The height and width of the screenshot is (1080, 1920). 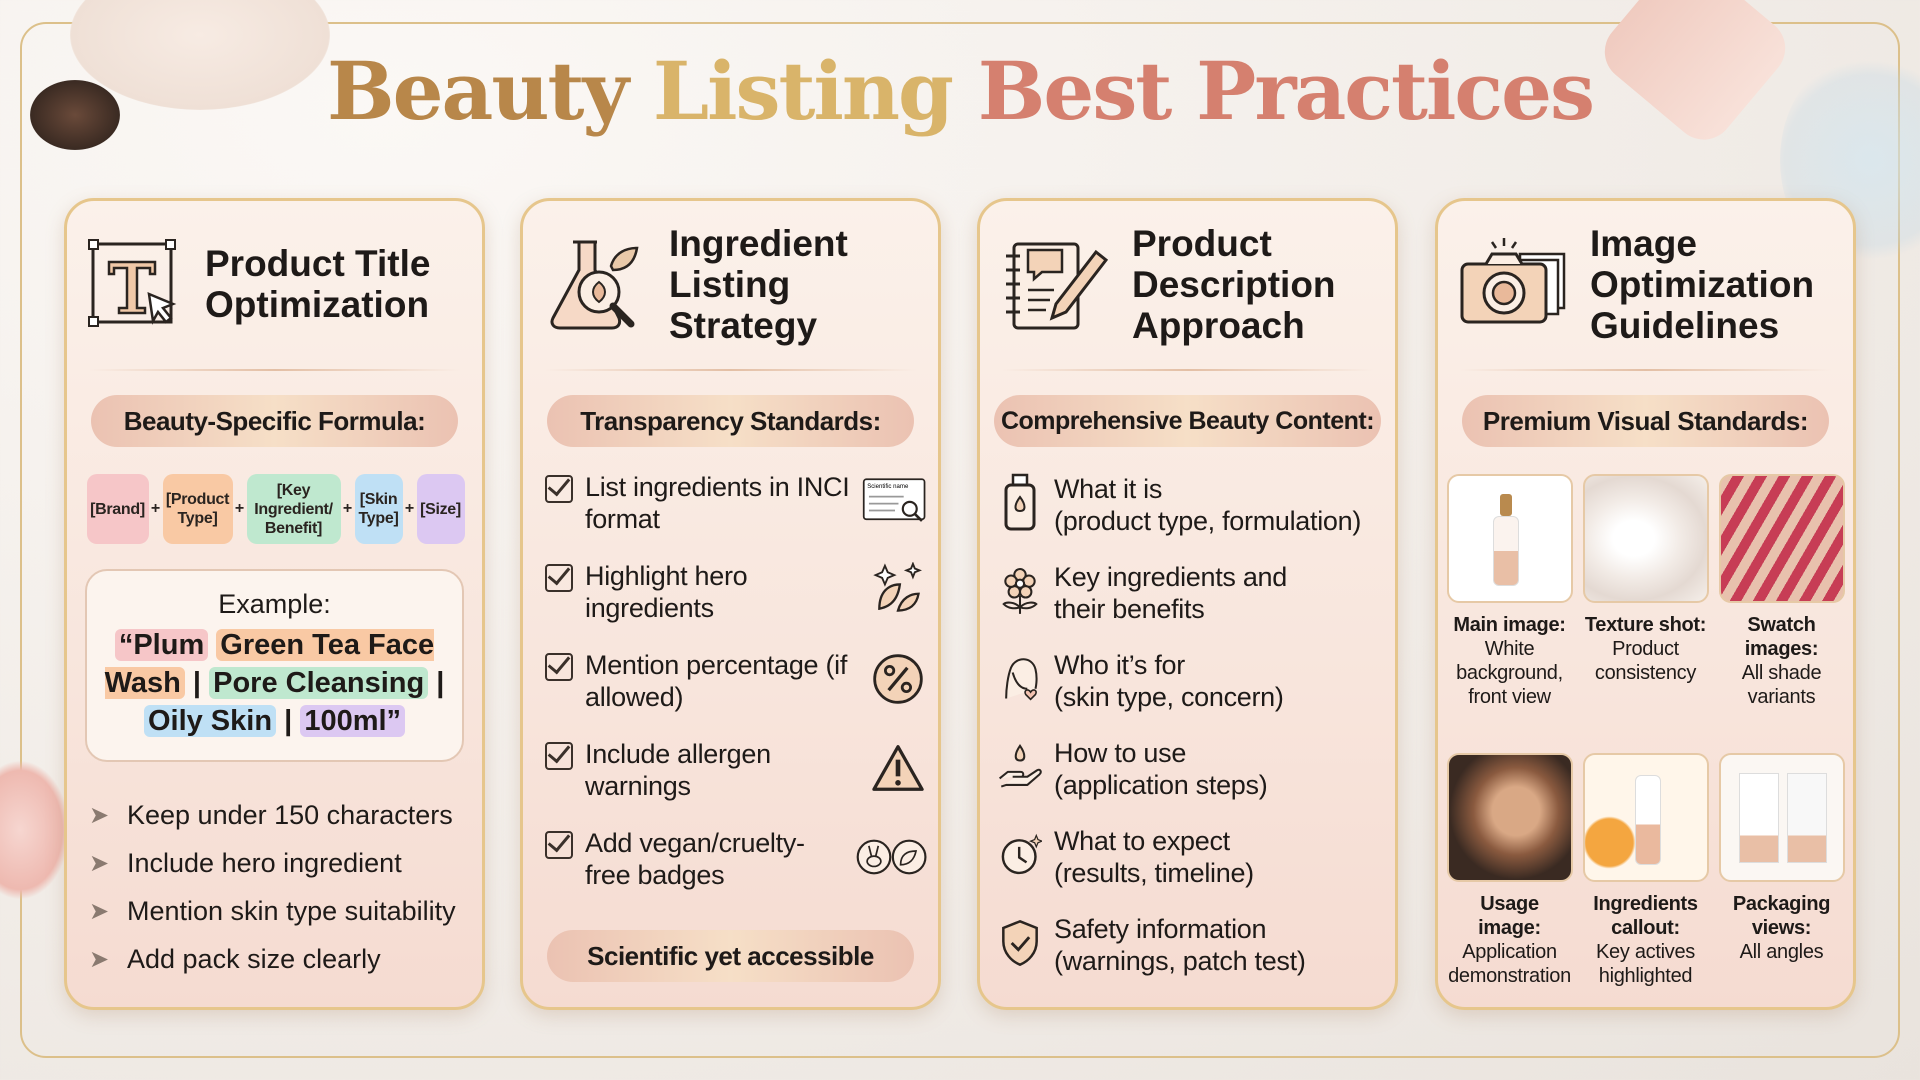 What do you see at coordinates (1509, 892) in the screenshot?
I see `image-tile-usage: Usage image: Application demonstration` at bounding box center [1509, 892].